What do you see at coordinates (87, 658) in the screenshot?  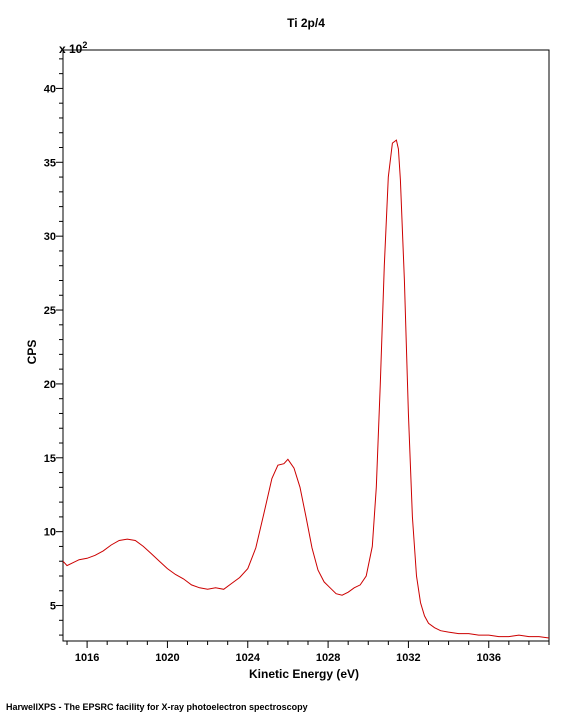 I see `x-tick-label: 1016` at bounding box center [87, 658].